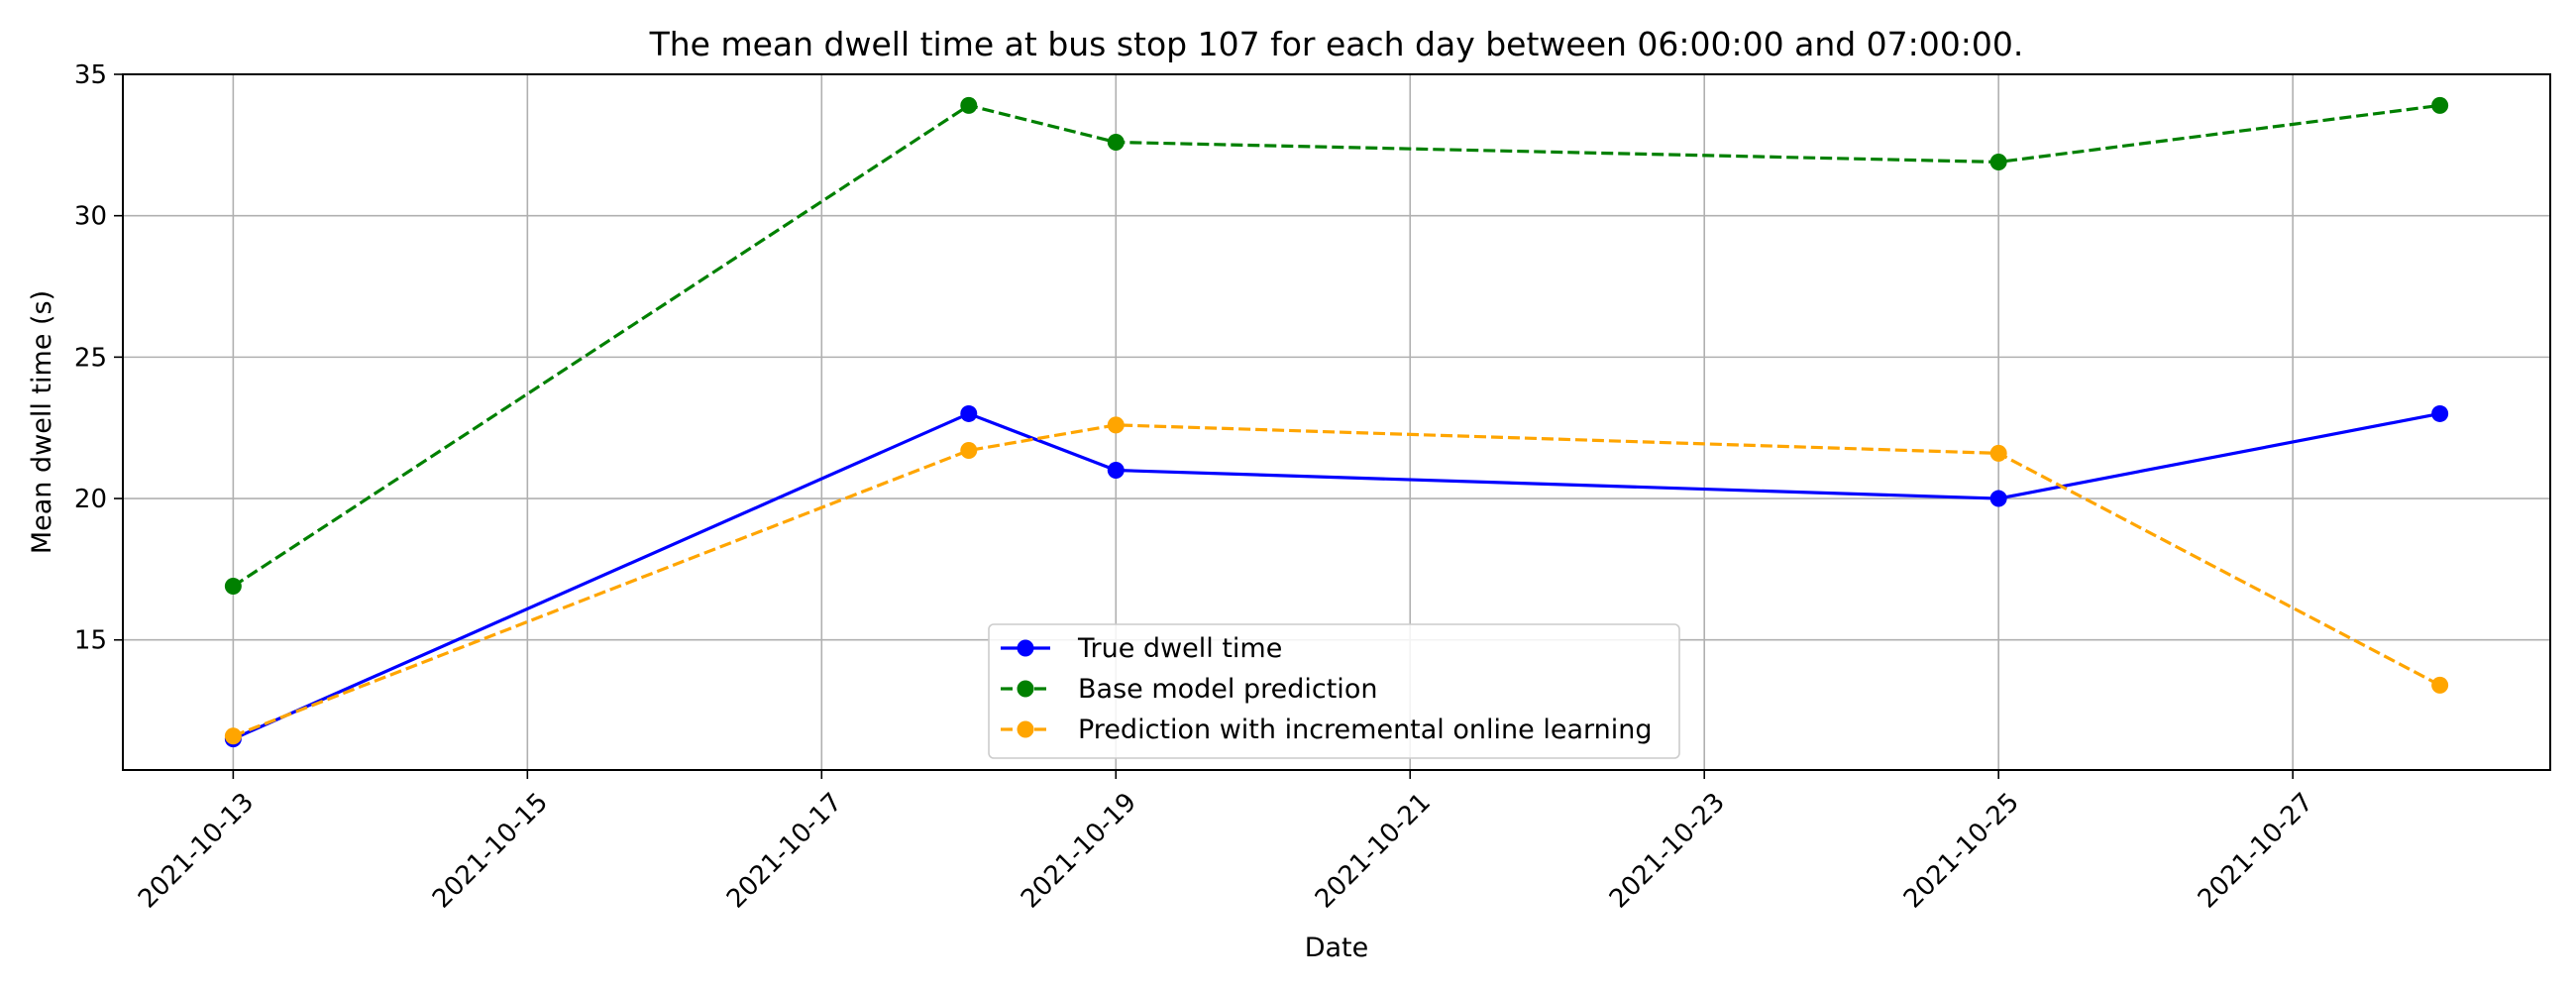  Describe the element at coordinates (91, 217) in the screenshot. I see `y-tick-label: 30` at that location.